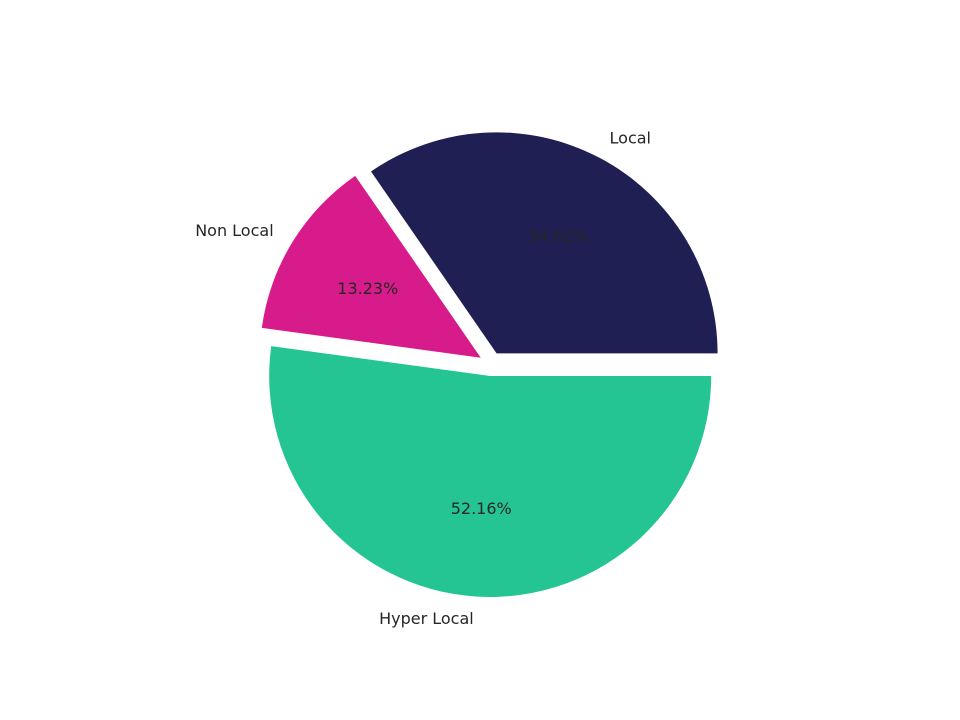 The height and width of the screenshot is (720, 960). What do you see at coordinates (558, 235) in the screenshot?
I see `pie-percent-label-local: 34.62%` at bounding box center [558, 235].